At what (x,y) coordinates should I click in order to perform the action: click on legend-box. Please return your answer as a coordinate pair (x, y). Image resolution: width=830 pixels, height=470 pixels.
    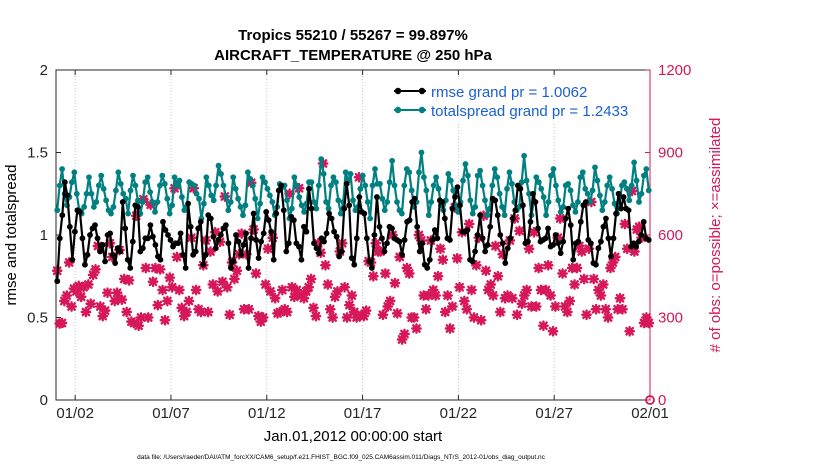
    Looking at the image, I should click on (517, 100).